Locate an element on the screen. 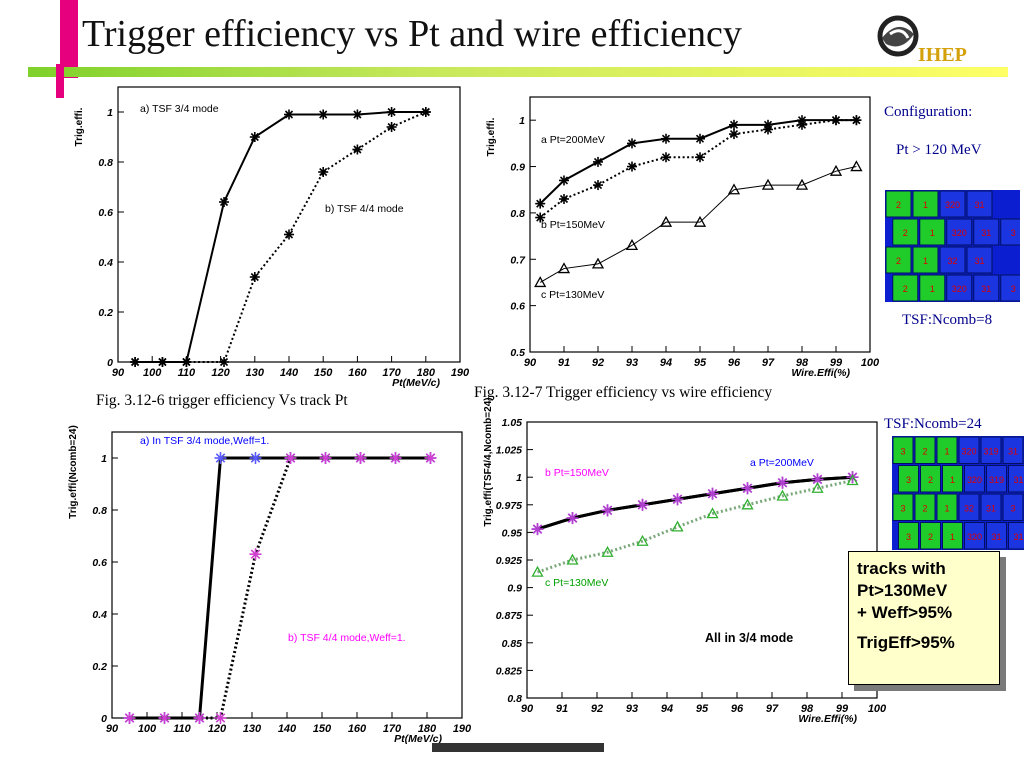 The height and width of the screenshot is (768, 1024). footer-bar is located at coordinates (518, 747).